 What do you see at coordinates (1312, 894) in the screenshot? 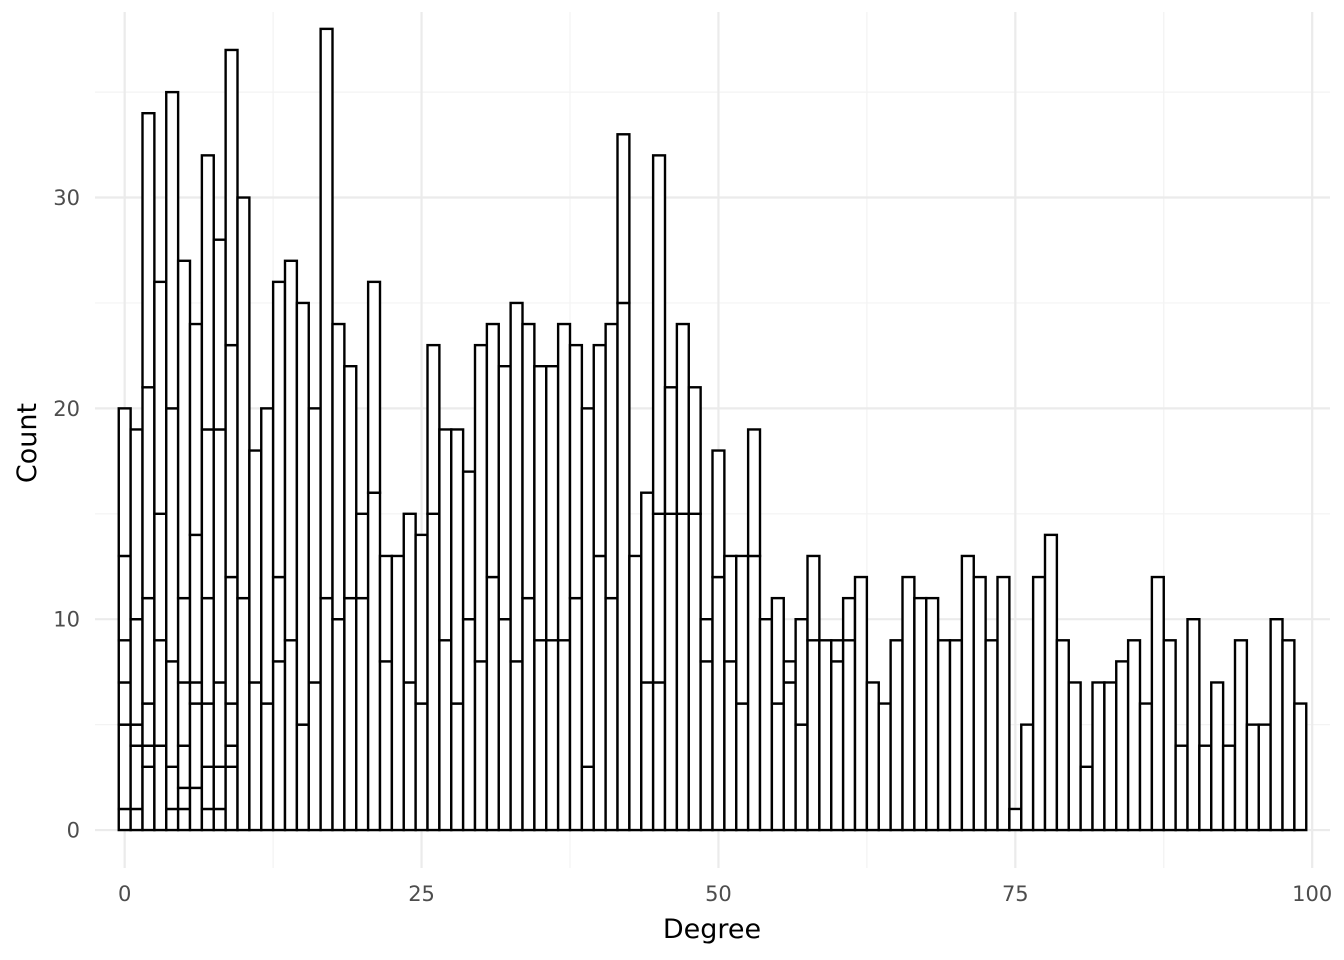
I see `x-tick-label: 100` at bounding box center [1312, 894].